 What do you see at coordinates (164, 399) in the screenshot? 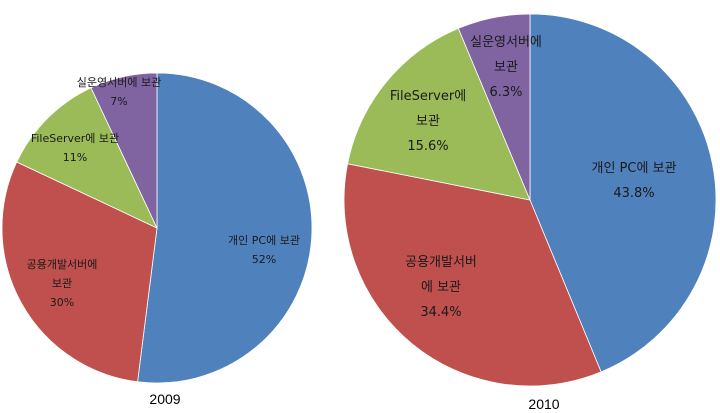
I see `caption-2009: 2009` at bounding box center [164, 399].